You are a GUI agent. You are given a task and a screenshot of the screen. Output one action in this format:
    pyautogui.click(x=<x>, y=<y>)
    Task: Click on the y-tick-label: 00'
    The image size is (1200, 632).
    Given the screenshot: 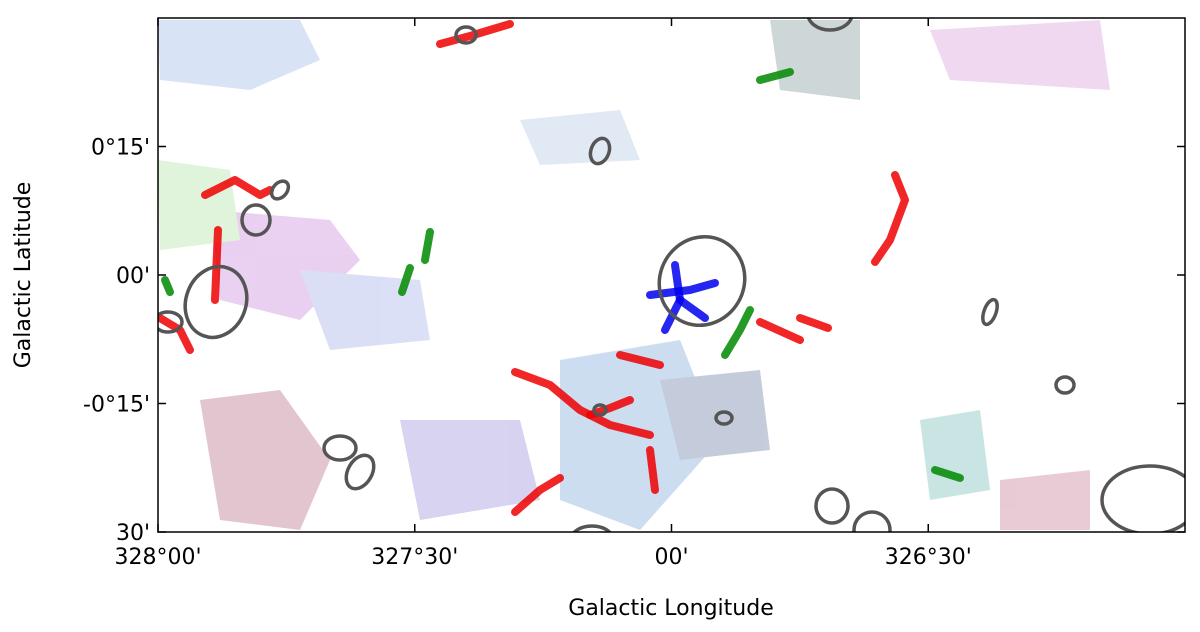 What is the action you would take?
    pyautogui.click(x=133, y=276)
    